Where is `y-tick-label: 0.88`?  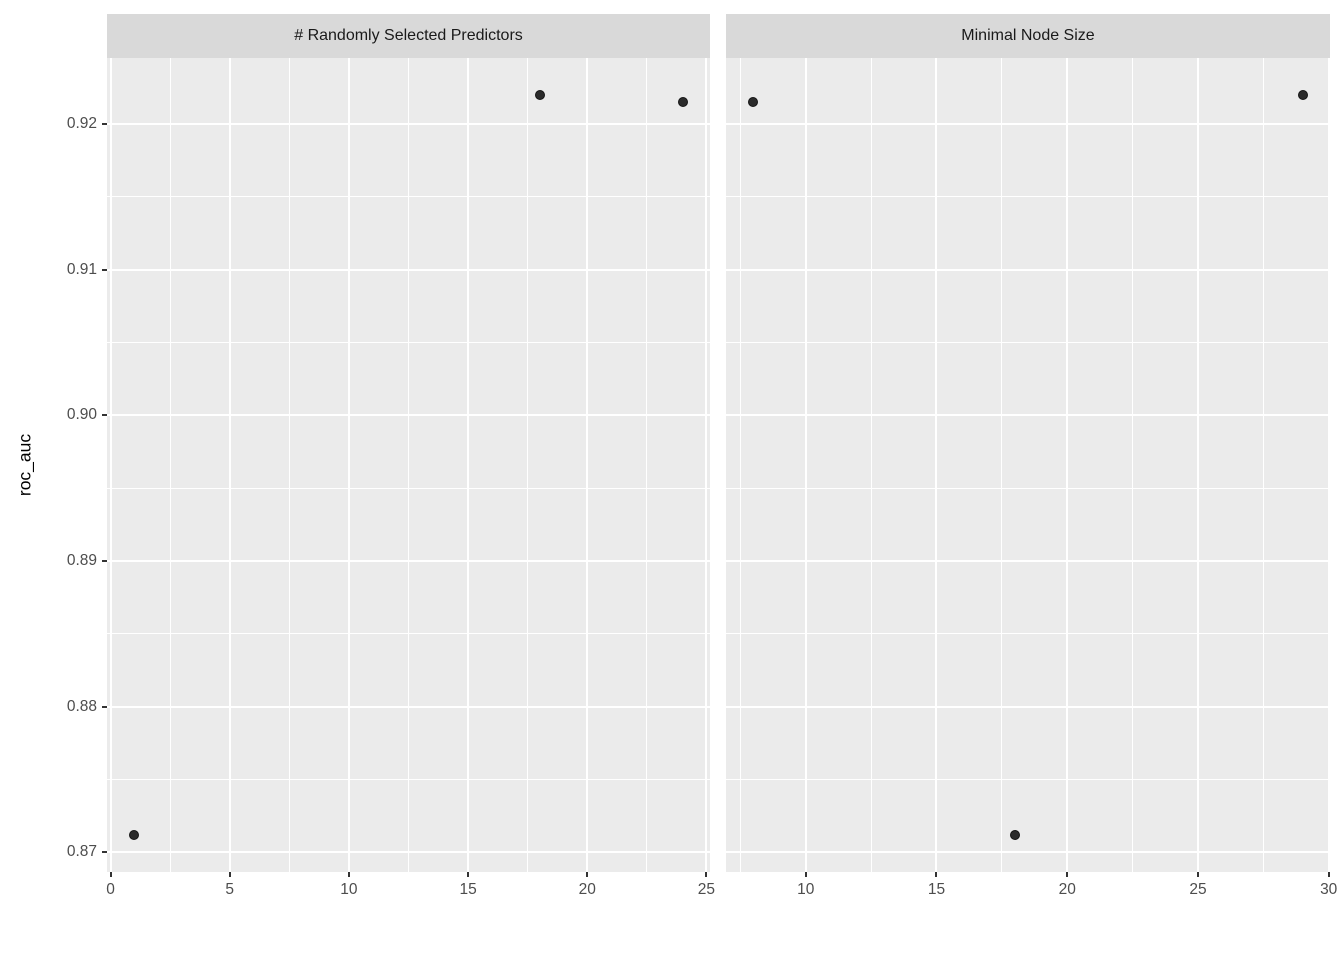 y-tick-label: 0.88 is located at coordinates (81, 706).